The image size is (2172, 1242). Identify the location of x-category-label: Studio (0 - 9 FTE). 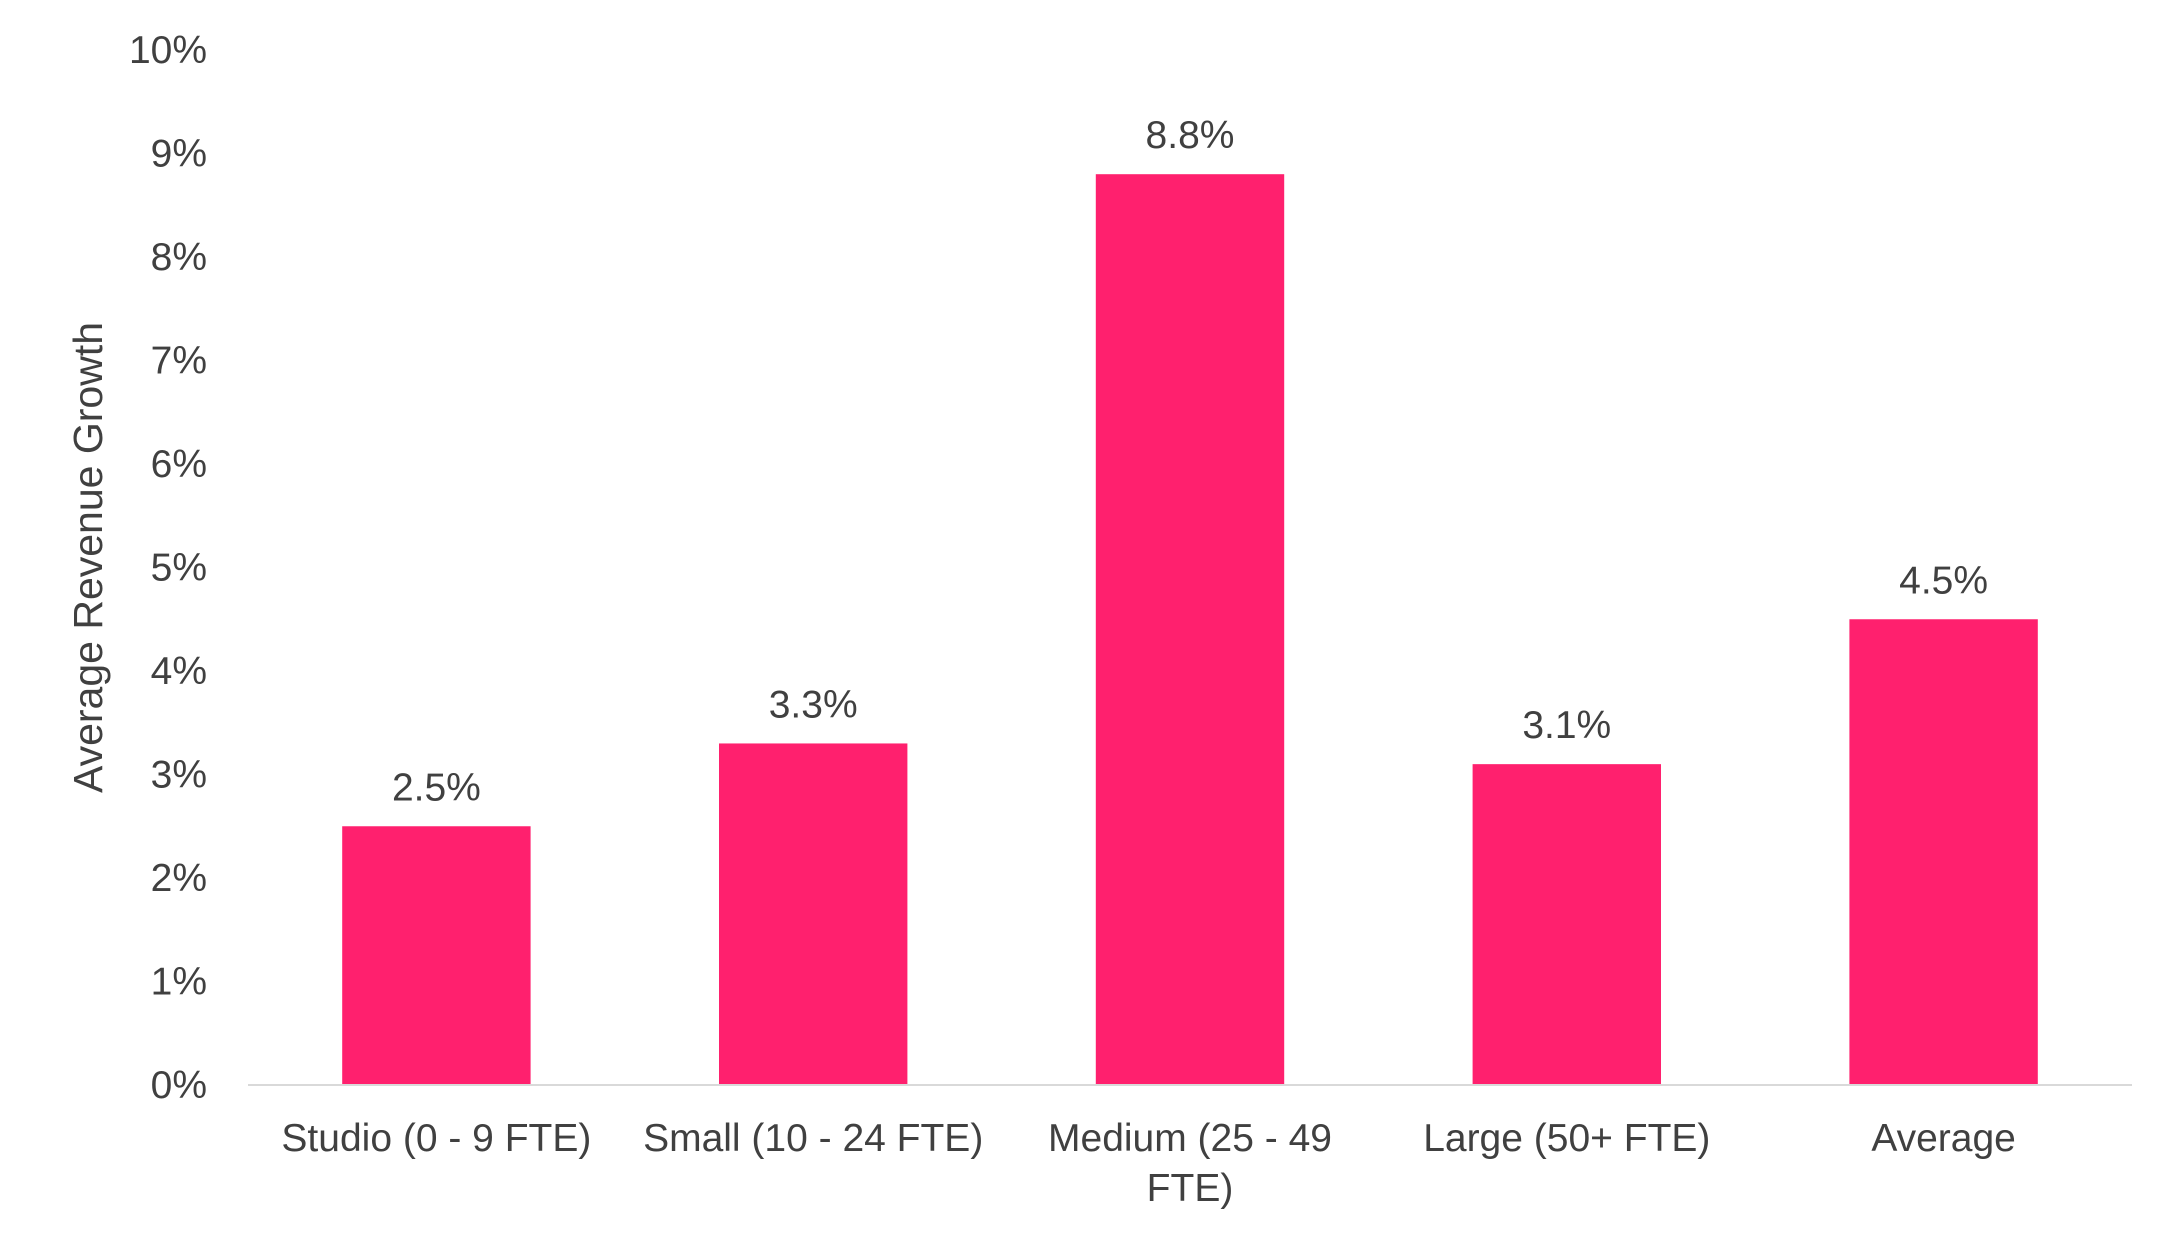
(436, 1138).